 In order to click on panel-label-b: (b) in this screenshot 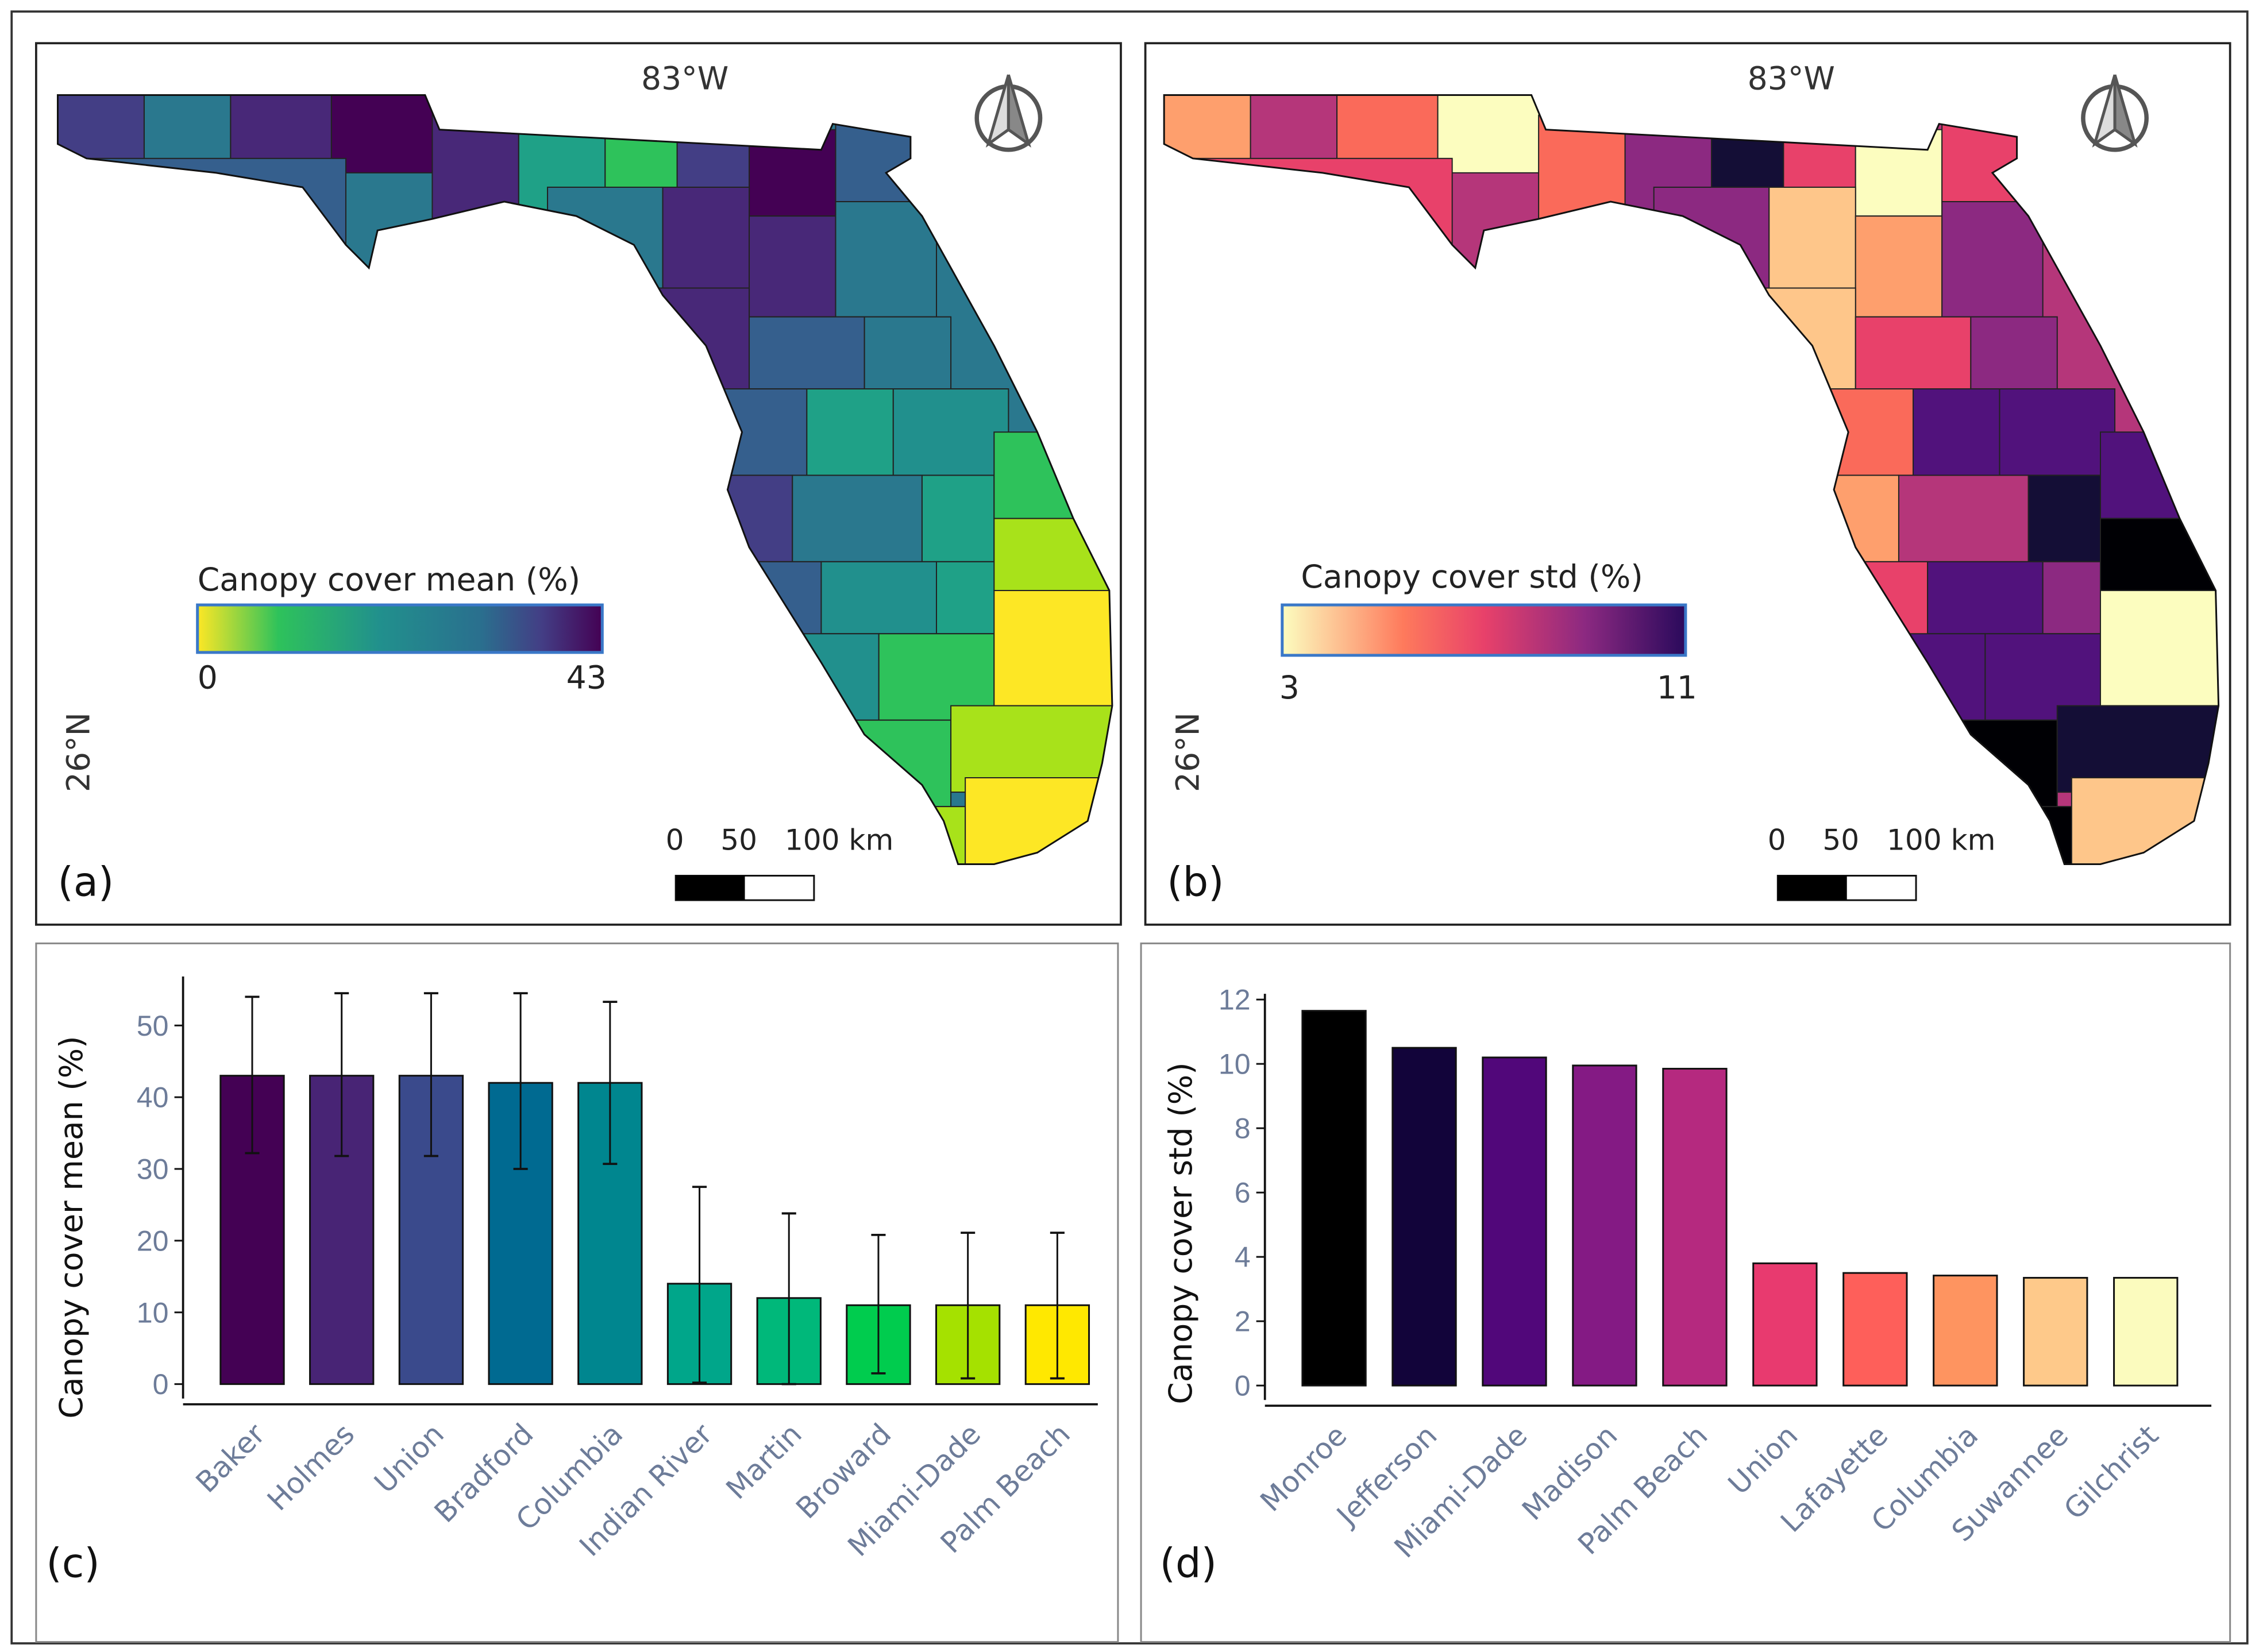, I will do `click(1195, 882)`.